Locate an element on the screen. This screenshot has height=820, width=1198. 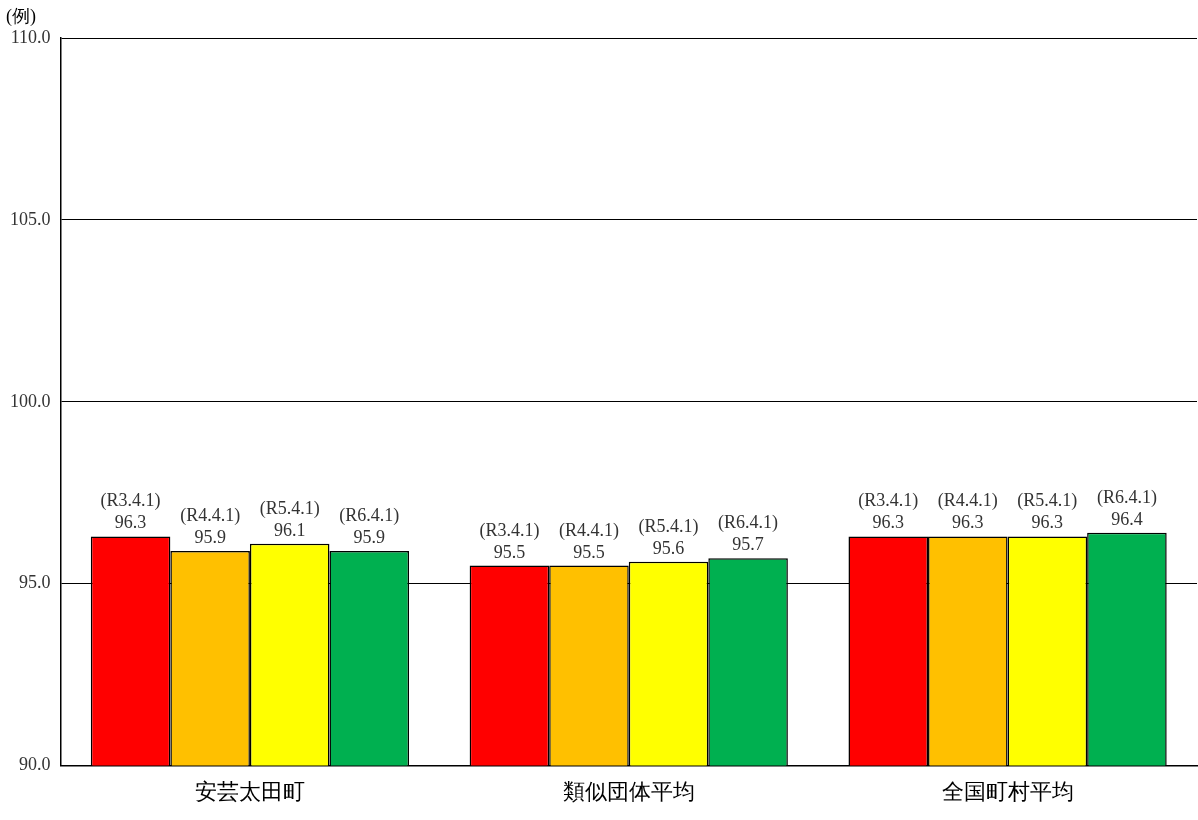
data-label: 95.6 is located at coordinates (668, 547).